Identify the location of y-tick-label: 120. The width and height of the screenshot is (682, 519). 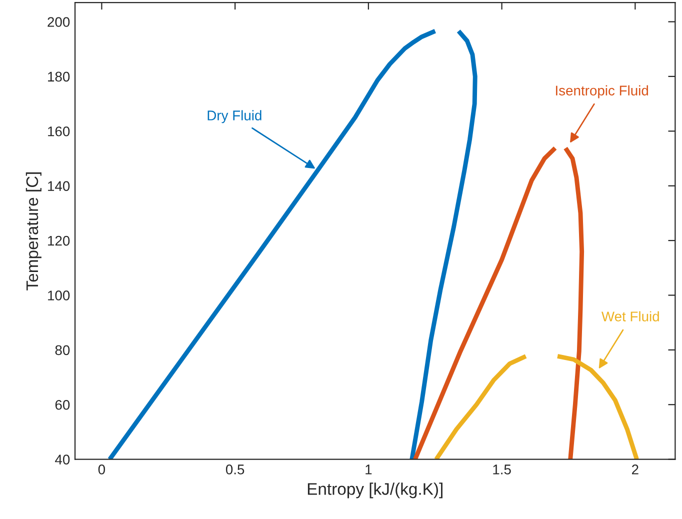
(59, 241).